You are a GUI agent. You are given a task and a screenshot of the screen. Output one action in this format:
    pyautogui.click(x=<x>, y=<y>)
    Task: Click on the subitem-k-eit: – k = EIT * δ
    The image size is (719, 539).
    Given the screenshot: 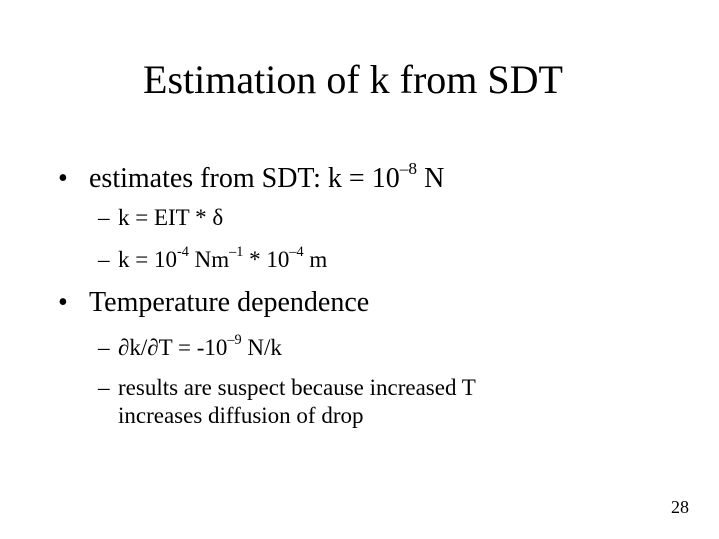 What is the action you would take?
    pyautogui.click(x=160, y=218)
    